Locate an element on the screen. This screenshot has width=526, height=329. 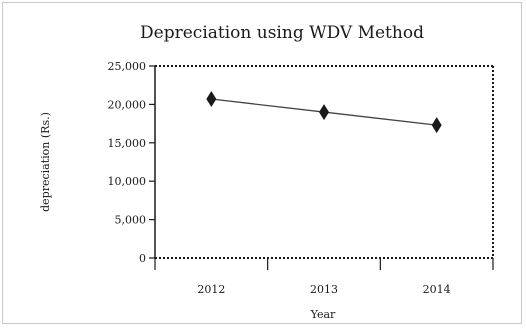
y-tick-label: 20,000 is located at coordinates (127, 104).